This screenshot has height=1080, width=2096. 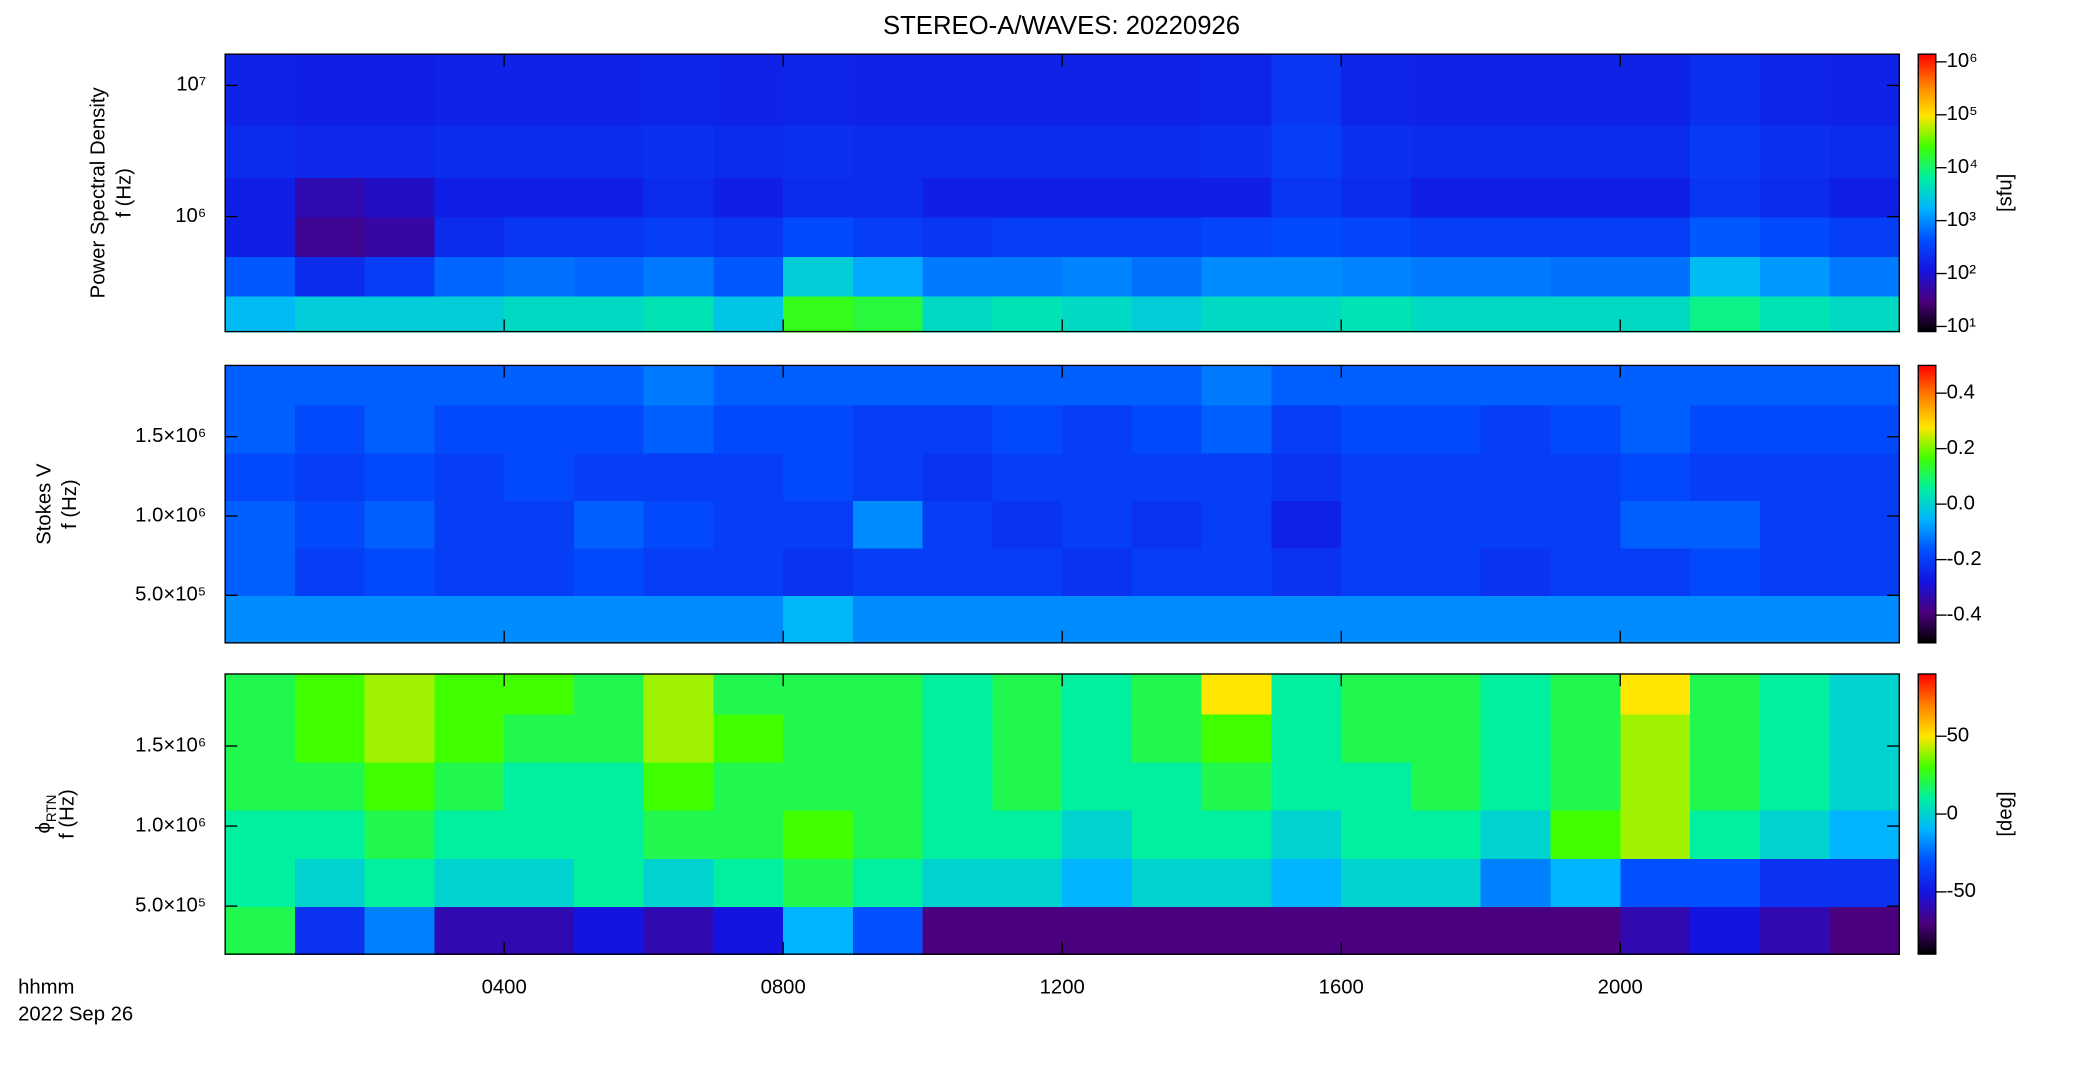 I want to click on y-axis-label: f (Hz), so click(x=68, y=814).